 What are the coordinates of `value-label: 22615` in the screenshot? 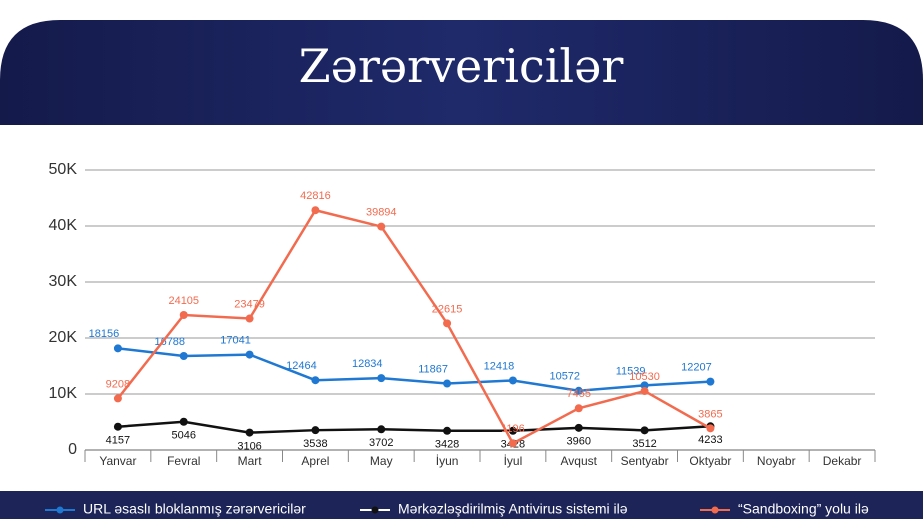 It's located at (447, 309).